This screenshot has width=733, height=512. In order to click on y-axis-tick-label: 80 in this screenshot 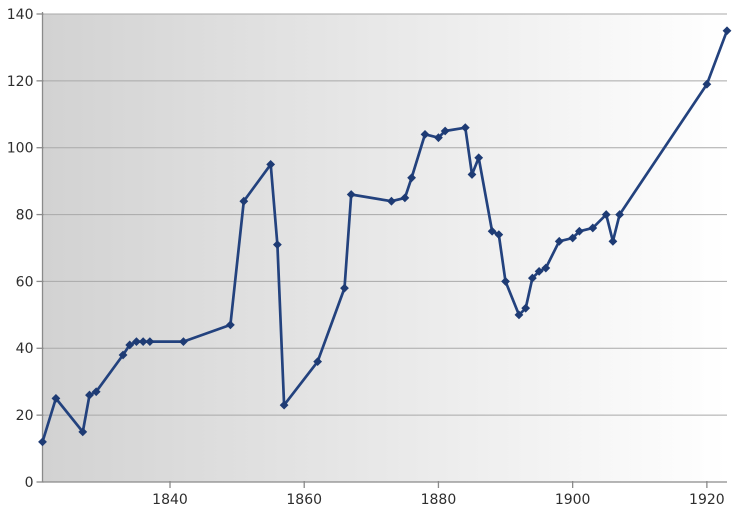, I will do `click(25, 215)`.